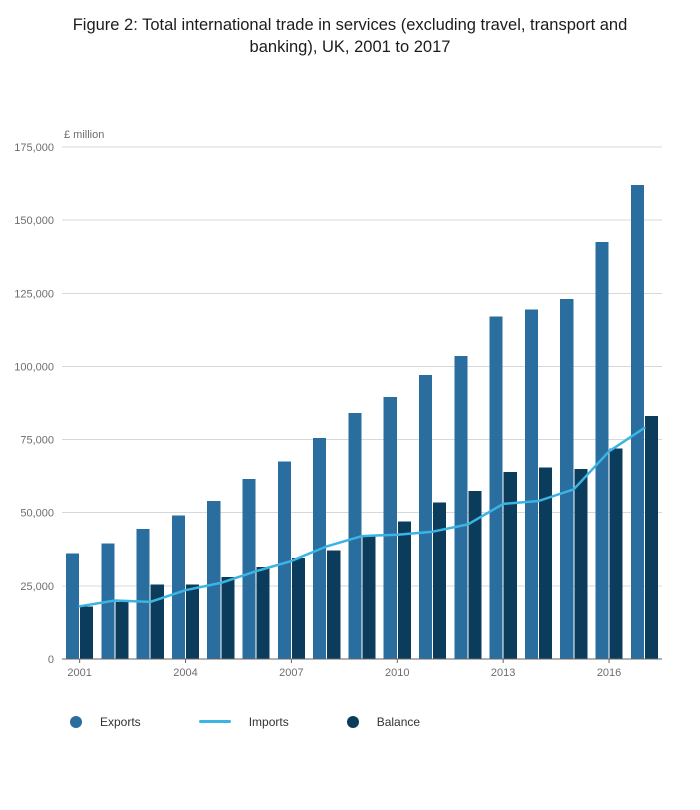 Image resolution: width=700 pixels, height=810 pixels. I want to click on chart-legend: Exports Imports Balance, so click(350, 722).